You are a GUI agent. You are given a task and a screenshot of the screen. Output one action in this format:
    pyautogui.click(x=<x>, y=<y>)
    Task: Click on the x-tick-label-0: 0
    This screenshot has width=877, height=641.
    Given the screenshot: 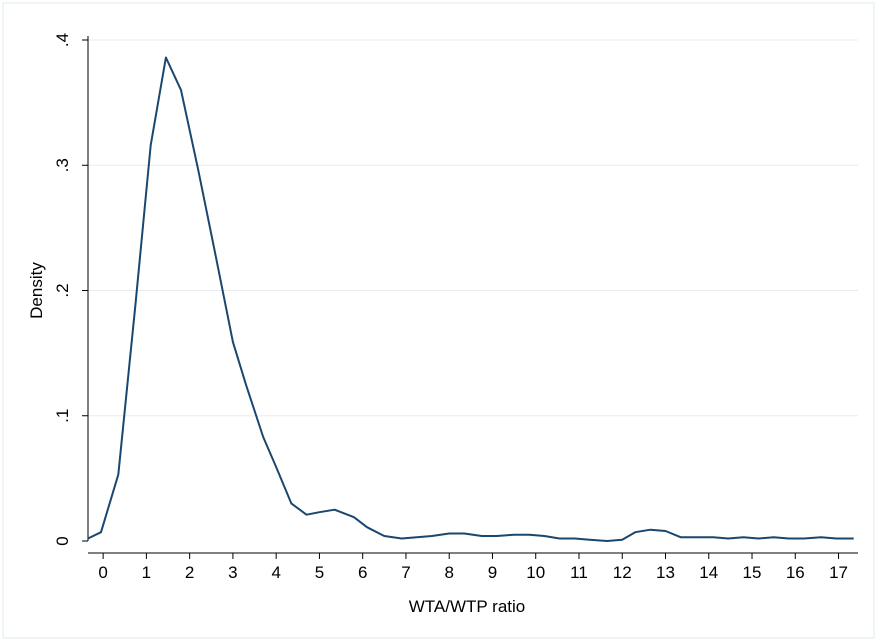 What is the action you would take?
    pyautogui.click(x=102, y=572)
    